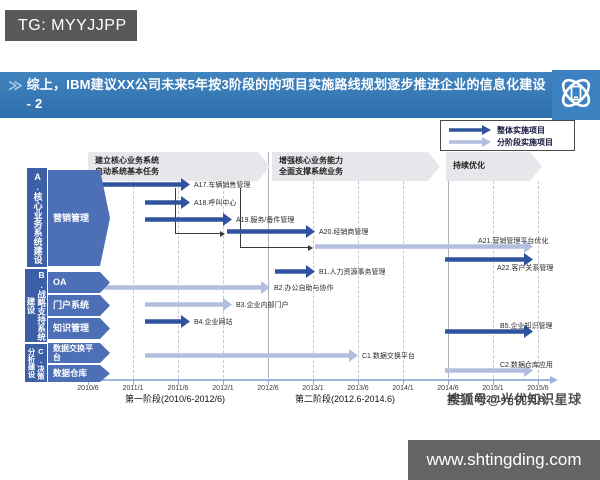 This screenshot has height=480, width=600. What do you see at coordinates (188, 219) in the screenshot?
I see `task-arrow-A19` at bounding box center [188, 219].